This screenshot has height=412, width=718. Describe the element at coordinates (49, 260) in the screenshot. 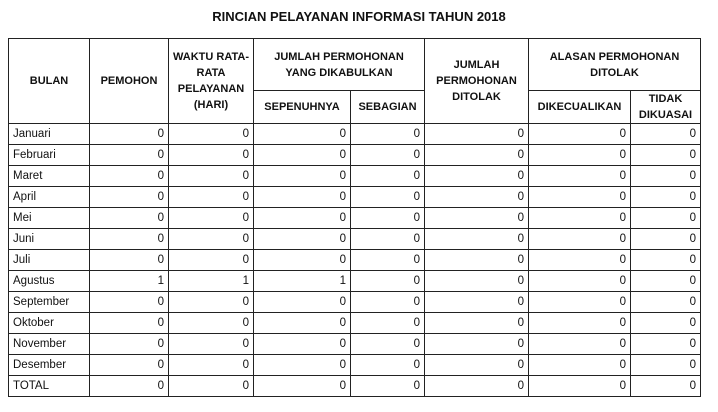

I see `month-cell: Juli` at that location.